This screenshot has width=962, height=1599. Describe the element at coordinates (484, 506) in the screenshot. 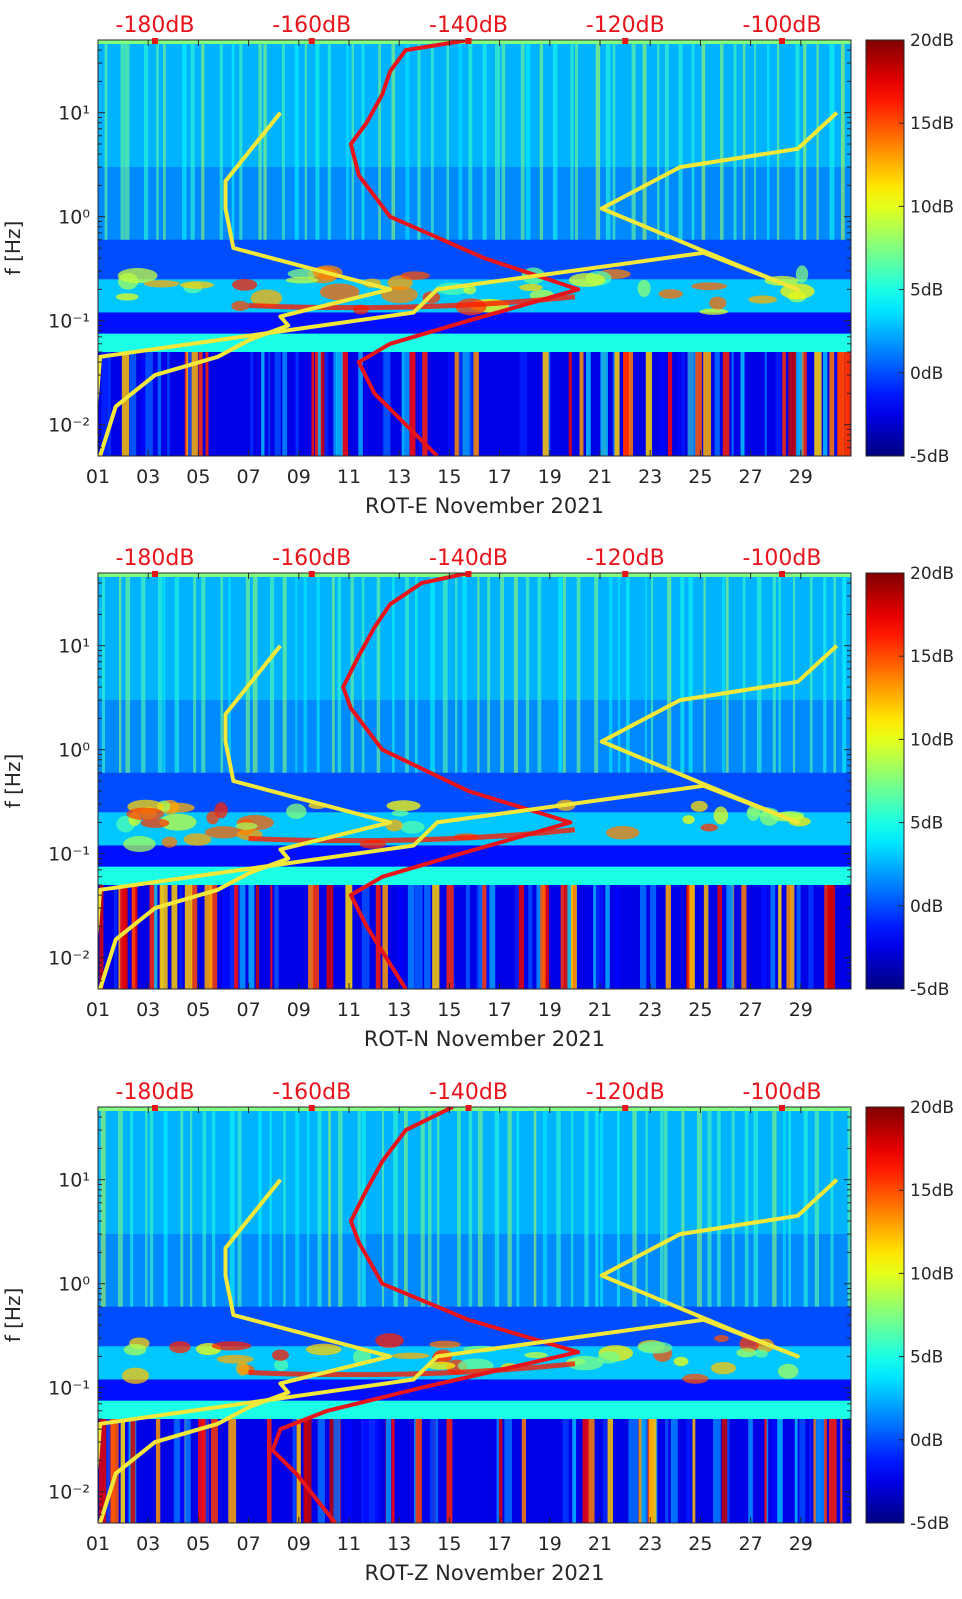

I see `x-axis-label: ROT-E November 2021` at that location.